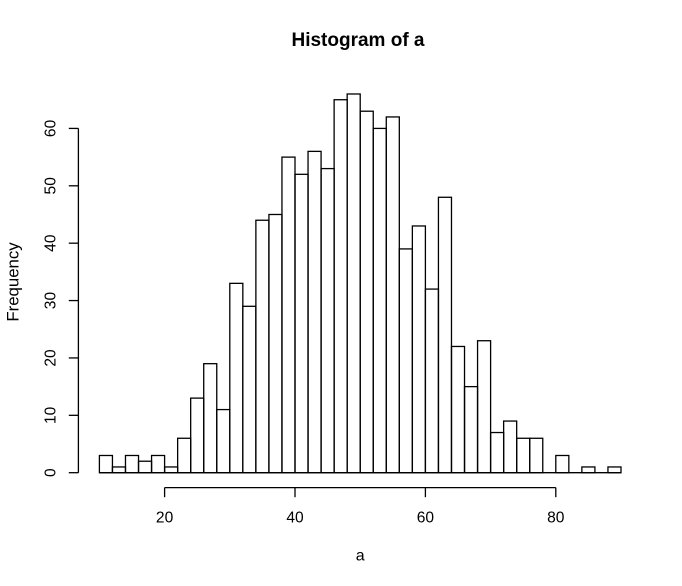 The height and width of the screenshot is (586, 682). I want to click on svg-text: 10, so click(50, 415).